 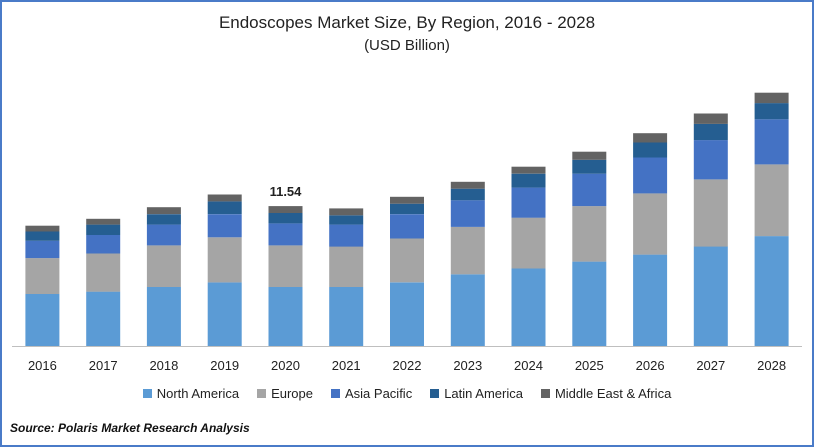 I want to click on bar-2021-middle-east-africa, so click(x=346, y=212).